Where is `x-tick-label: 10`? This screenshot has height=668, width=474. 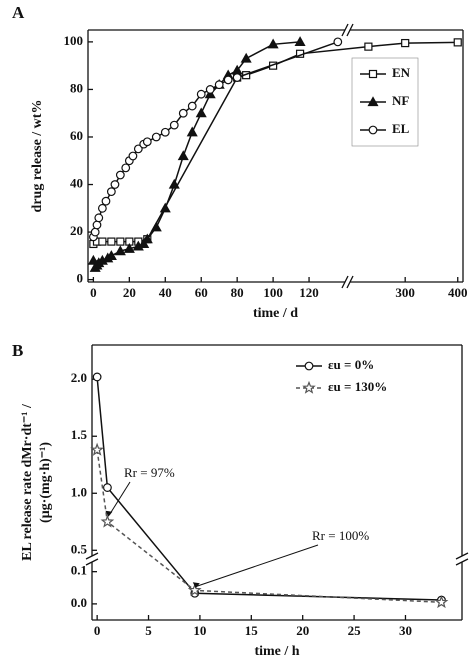 x-tick-label: 10 is located at coordinates (199, 630).